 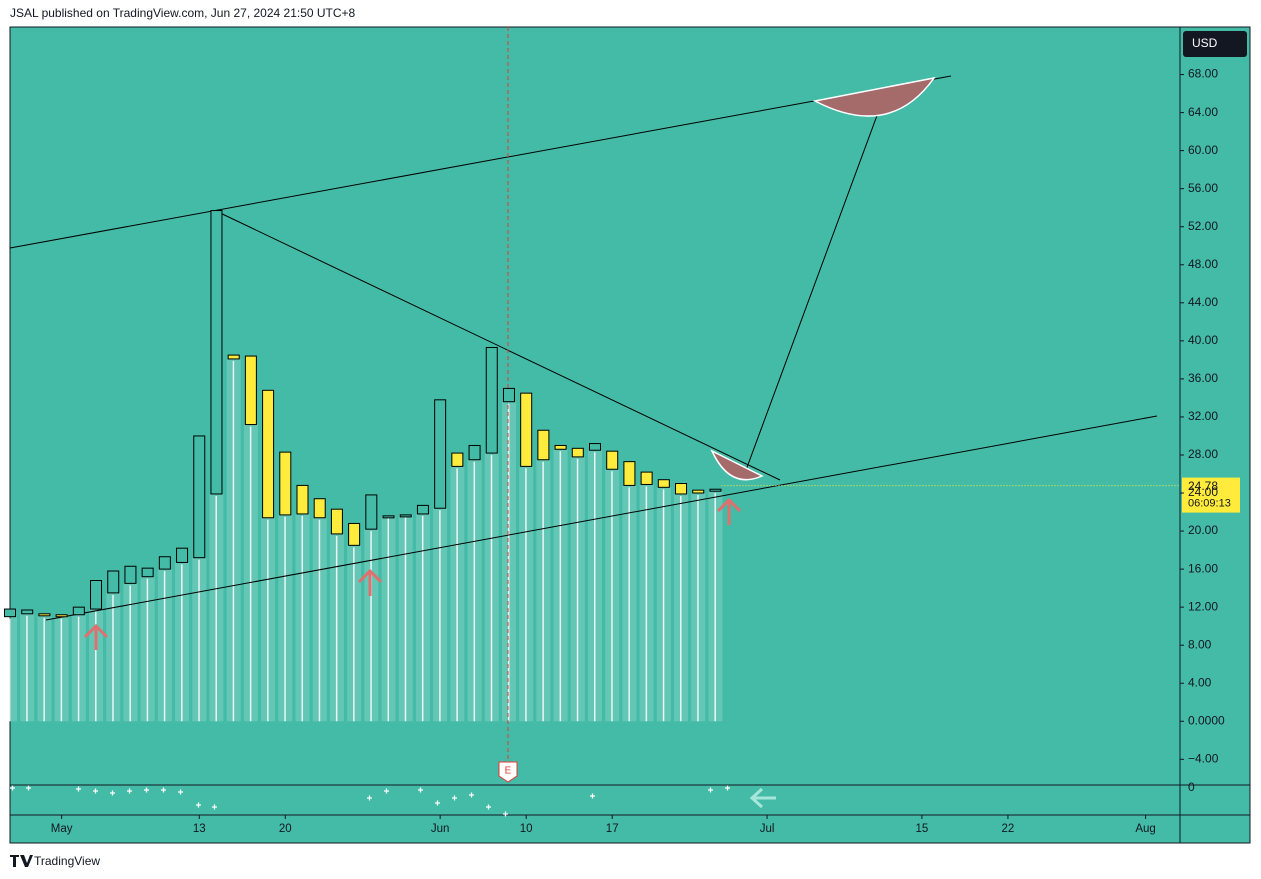 What do you see at coordinates (1203, 150) in the screenshot?
I see `y-tick-label: 60.00` at bounding box center [1203, 150].